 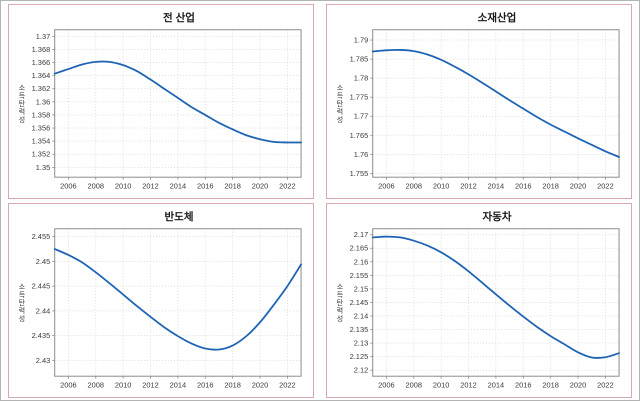 I want to click on svg-text: 2.435, so click(x=41, y=335).